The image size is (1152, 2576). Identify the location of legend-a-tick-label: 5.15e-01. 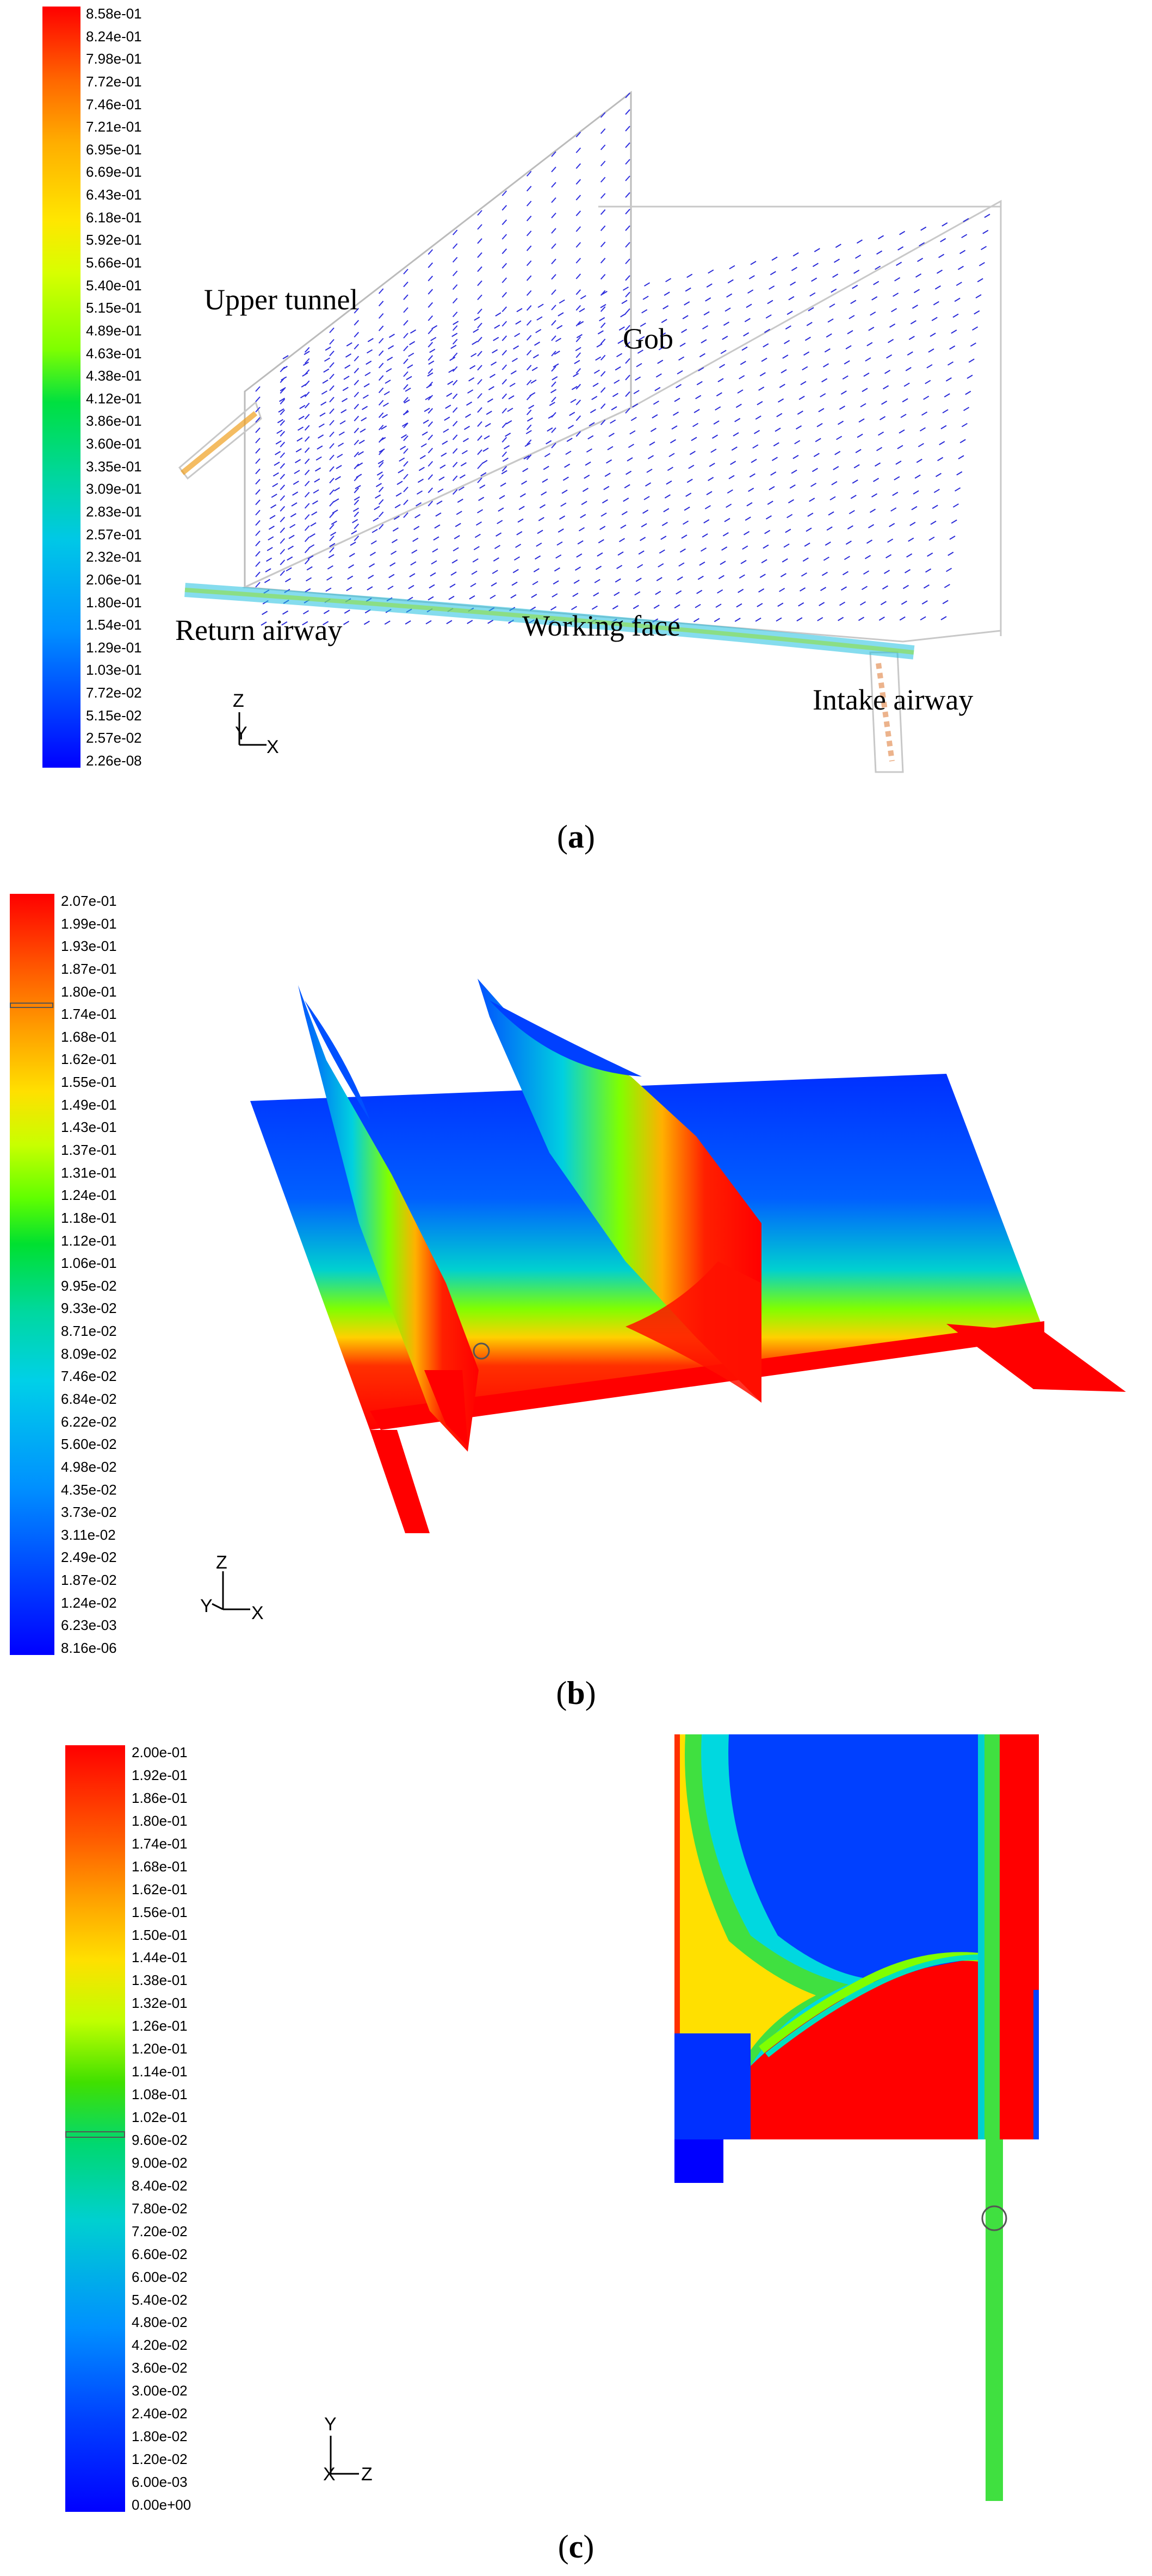
(114, 308).